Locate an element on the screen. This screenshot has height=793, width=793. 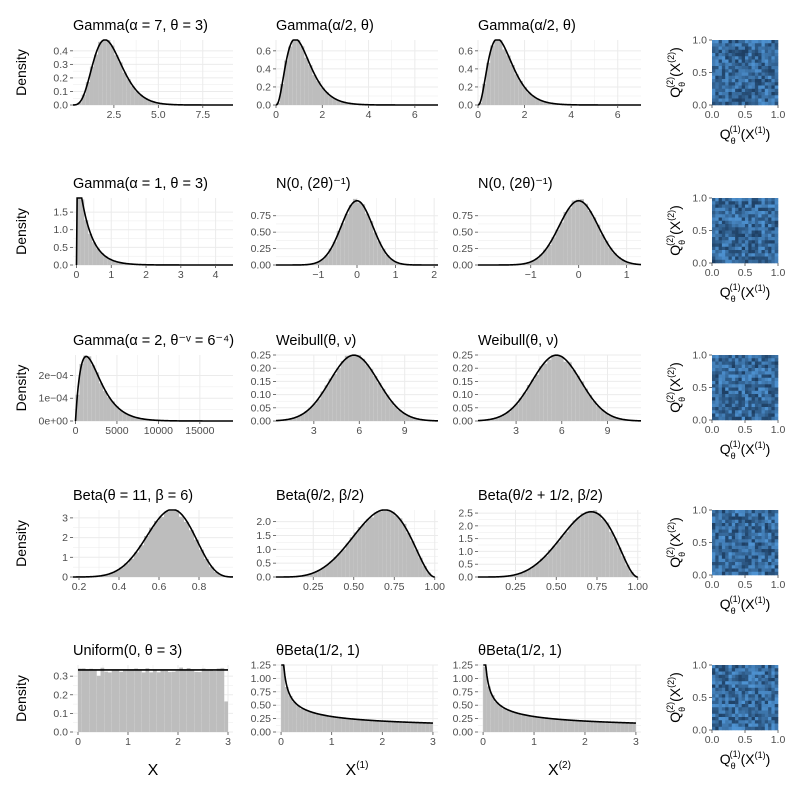
x-tick-label: 0.75 is located at coordinates (394, 587).